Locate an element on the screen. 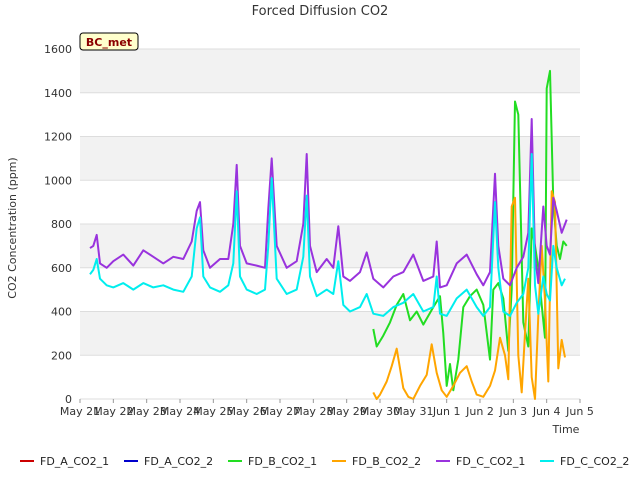 This screenshot has height=480, width=640. y-tick-label: 400 is located at coordinates (61, 312).